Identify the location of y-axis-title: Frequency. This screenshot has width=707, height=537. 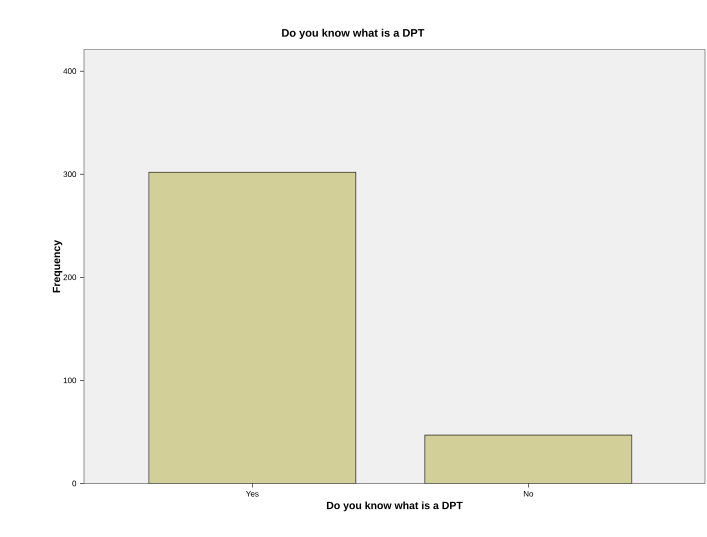
(57, 266).